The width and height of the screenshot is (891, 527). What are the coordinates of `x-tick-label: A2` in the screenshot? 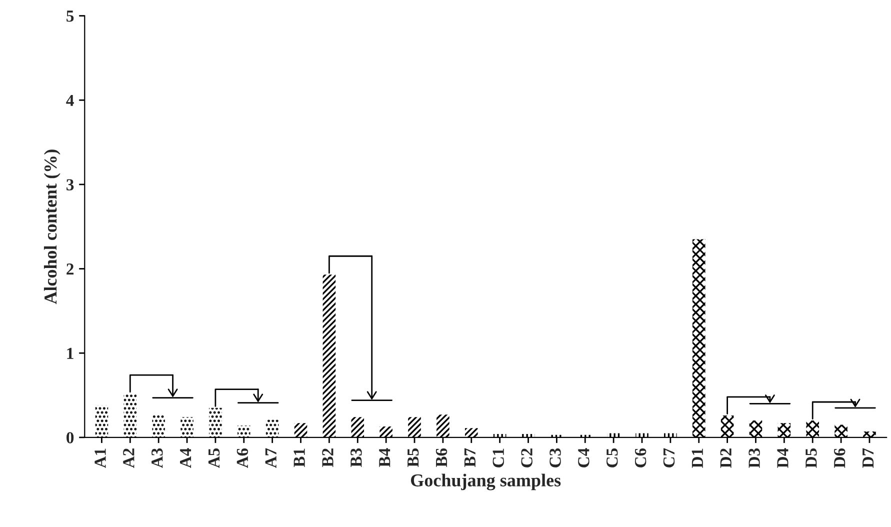 It's located at (128, 458).